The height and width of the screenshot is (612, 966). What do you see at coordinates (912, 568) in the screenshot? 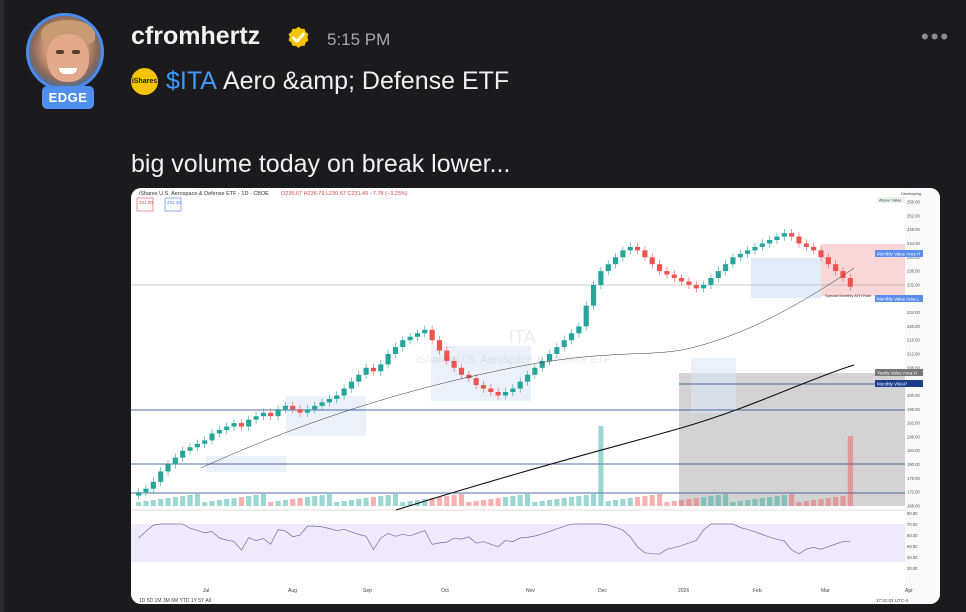
I see `rsi-tick-label: 30.00` at bounding box center [912, 568].